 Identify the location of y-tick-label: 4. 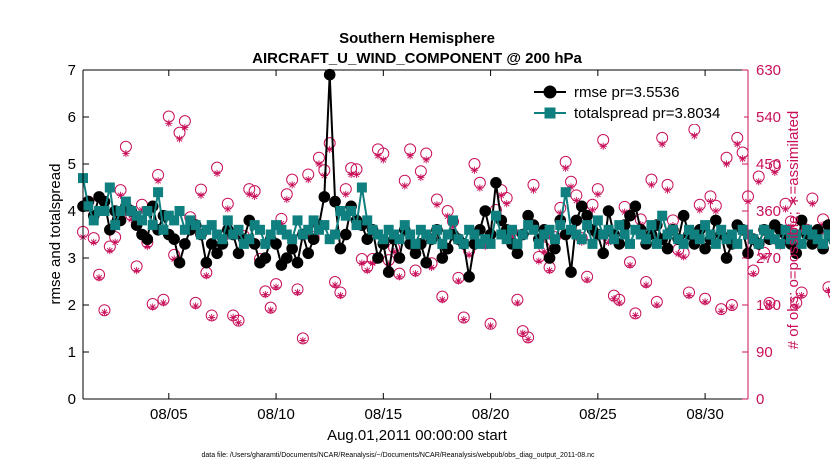
(72, 211).